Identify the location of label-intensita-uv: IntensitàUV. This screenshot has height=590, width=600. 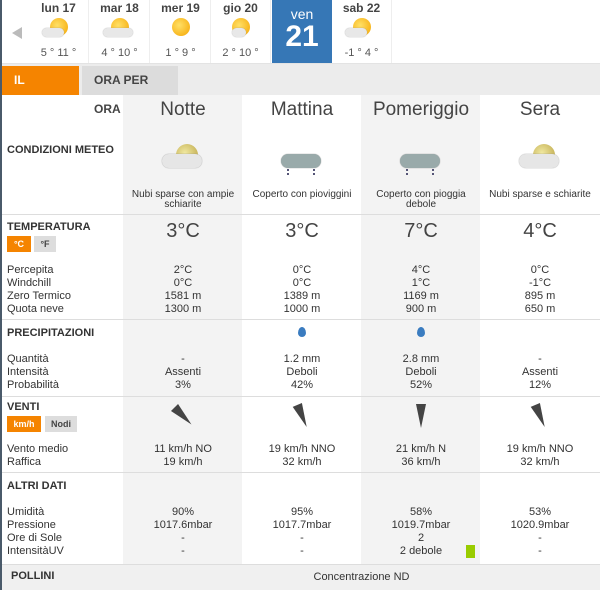
(35, 551).